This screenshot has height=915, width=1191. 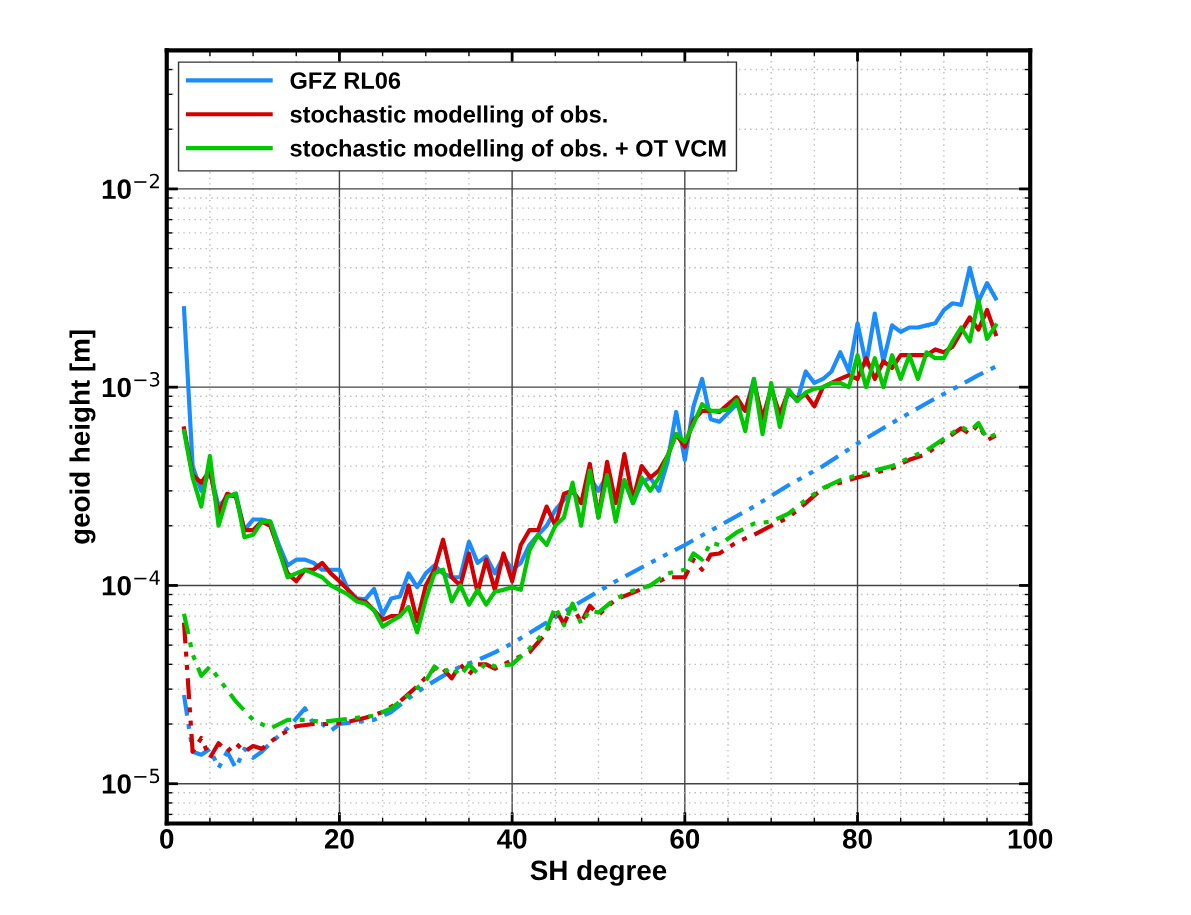 What do you see at coordinates (131, 384) in the screenshot?
I see `y-tick-label: 10$^{−3}$` at bounding box center [131, 384].